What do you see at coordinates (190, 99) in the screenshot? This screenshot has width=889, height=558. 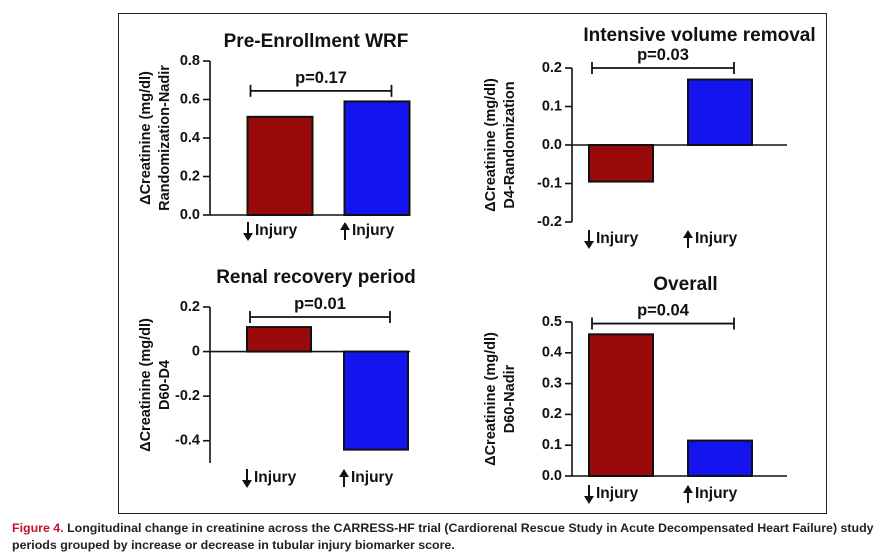 I see `y-tick-label: 0.6` at bounding box center [190, 99].